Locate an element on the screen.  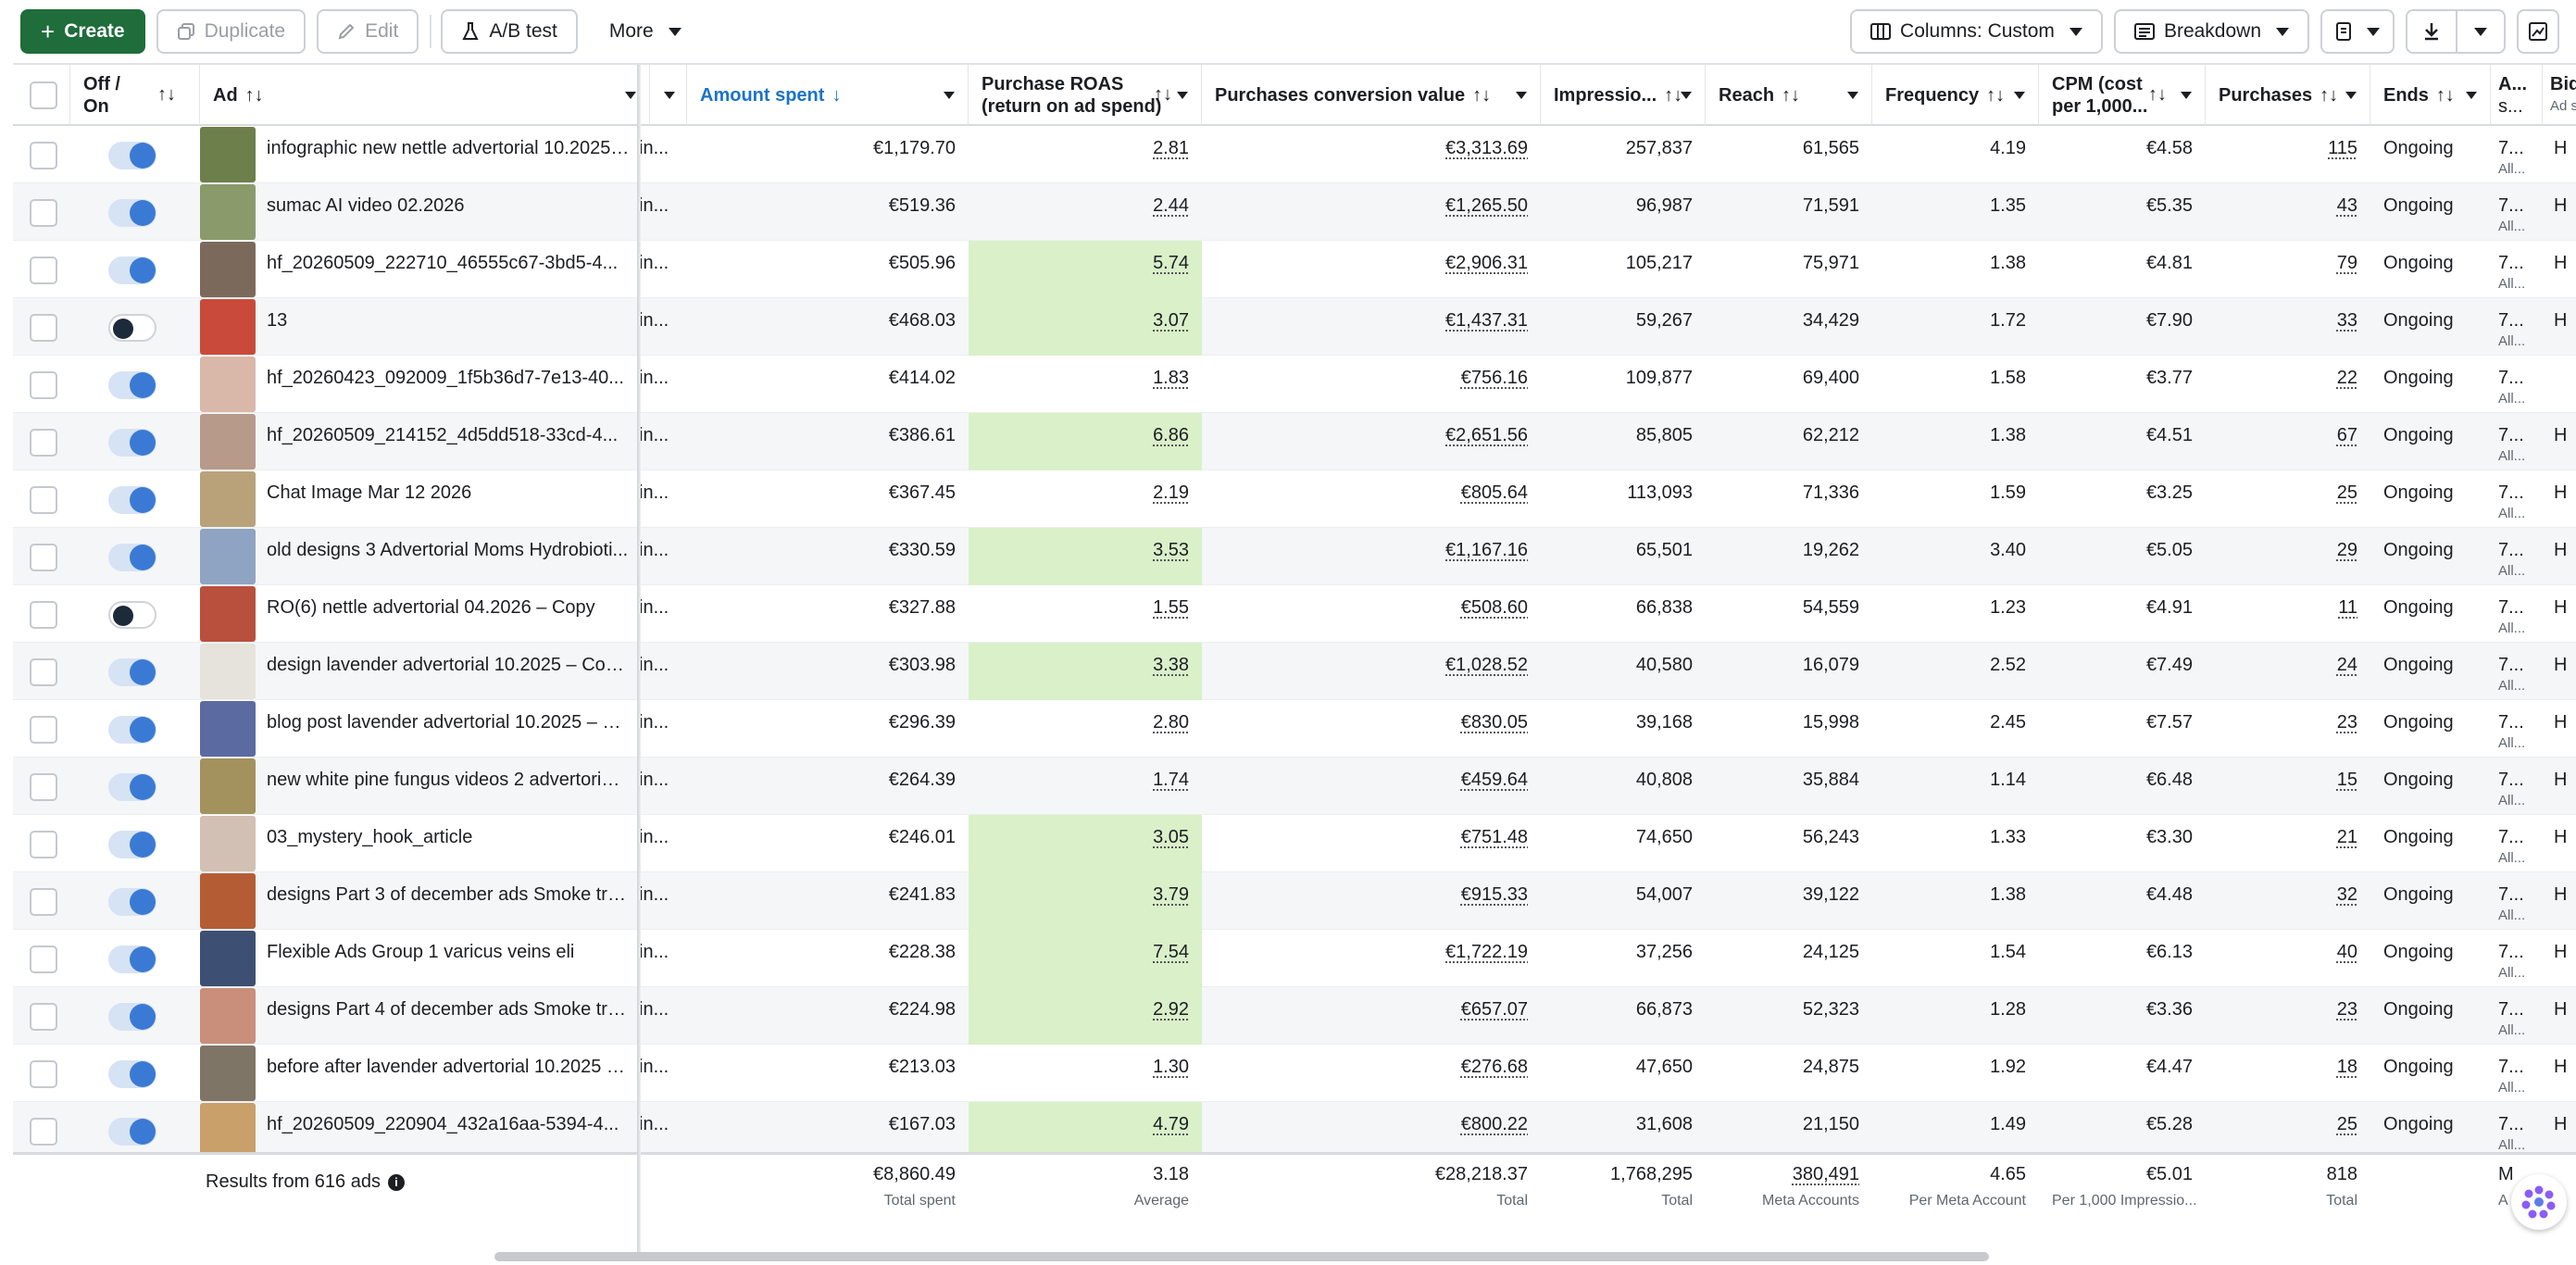
purchase-roas-cell: 1.83 is located at coordinates (1085, 384).